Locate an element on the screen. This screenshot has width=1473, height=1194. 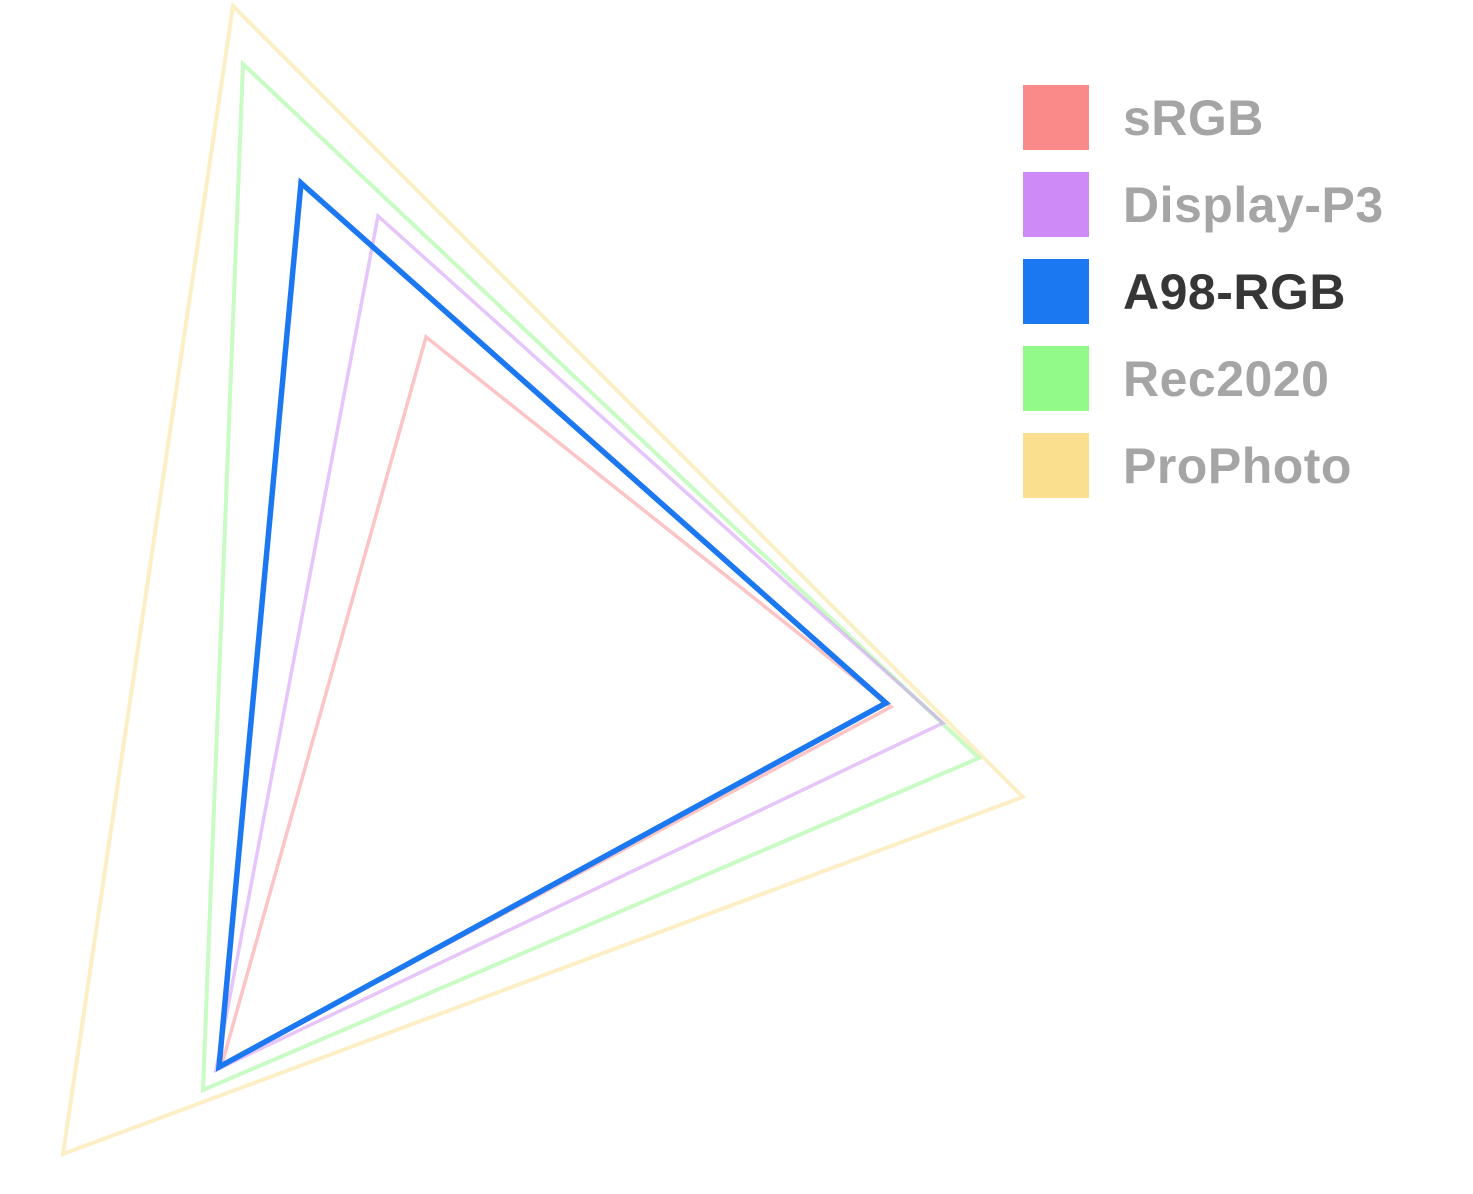
srgb-swatch-icon is located at coordinates (1056, 117).